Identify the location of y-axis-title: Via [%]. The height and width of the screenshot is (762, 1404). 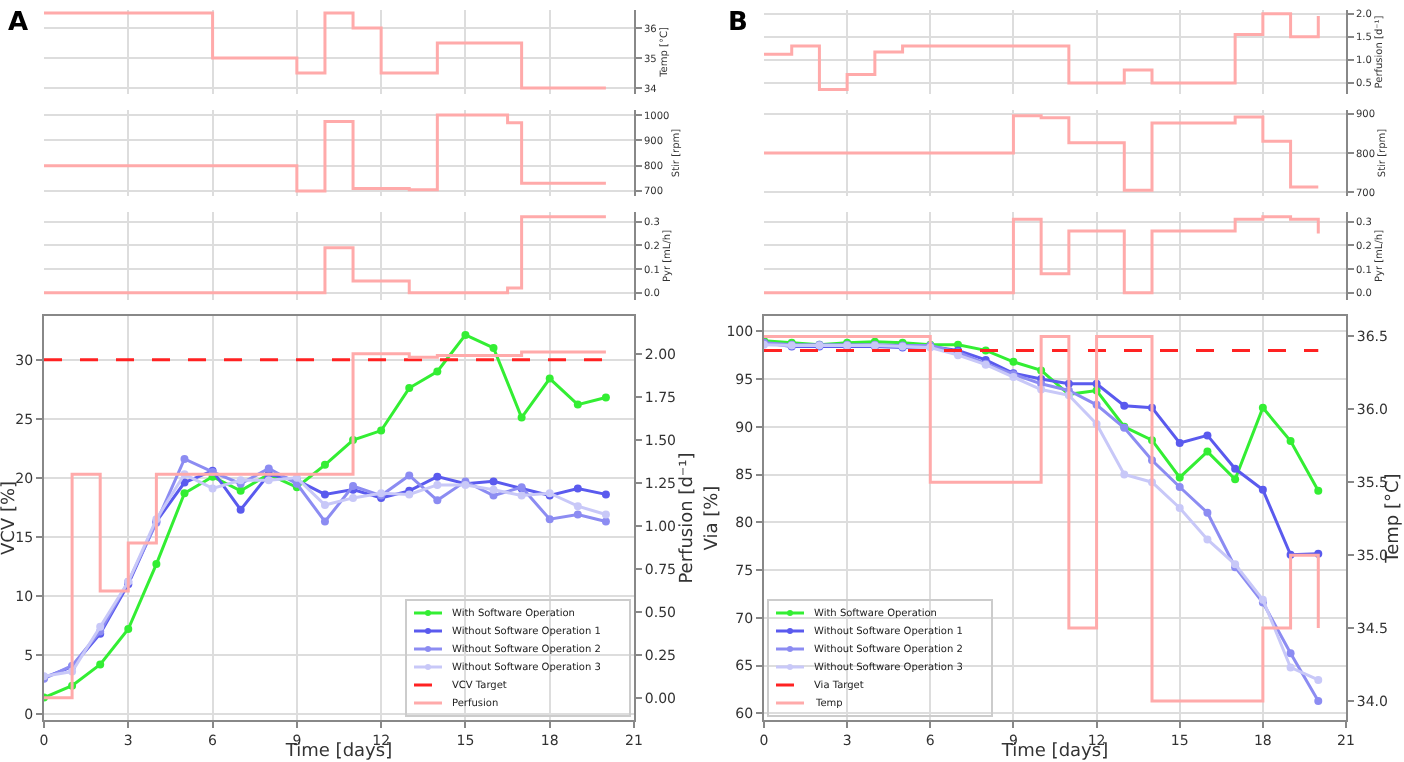
(713, 518).